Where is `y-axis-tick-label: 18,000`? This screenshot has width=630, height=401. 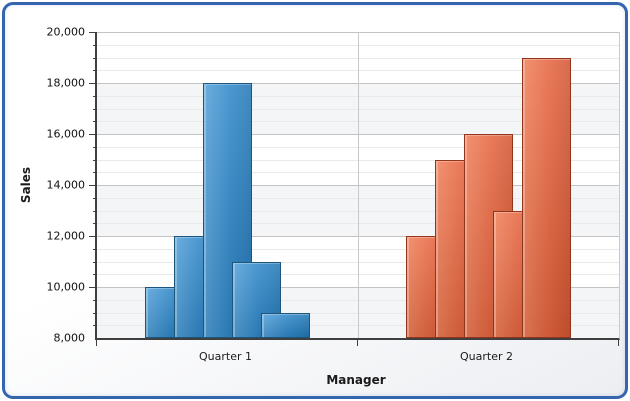
y-axis-tick-label: 18,000 is located at coordinates (66, 83).